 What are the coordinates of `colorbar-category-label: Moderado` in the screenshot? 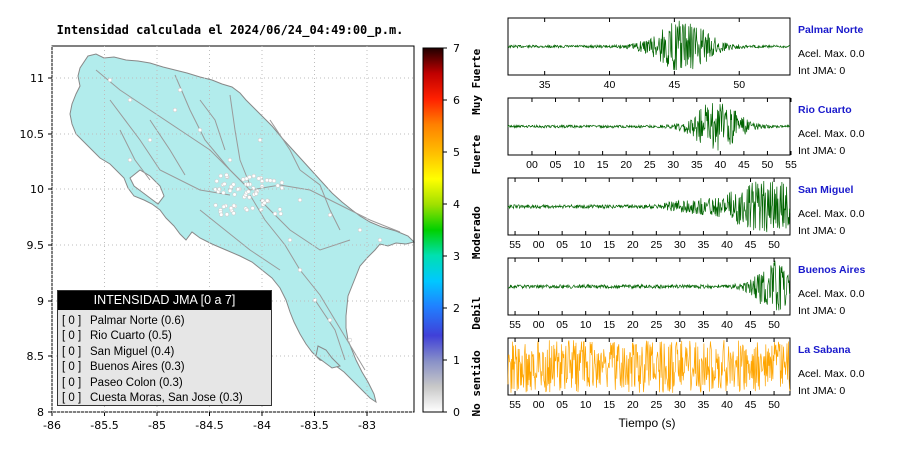 It's located at (476, 232).